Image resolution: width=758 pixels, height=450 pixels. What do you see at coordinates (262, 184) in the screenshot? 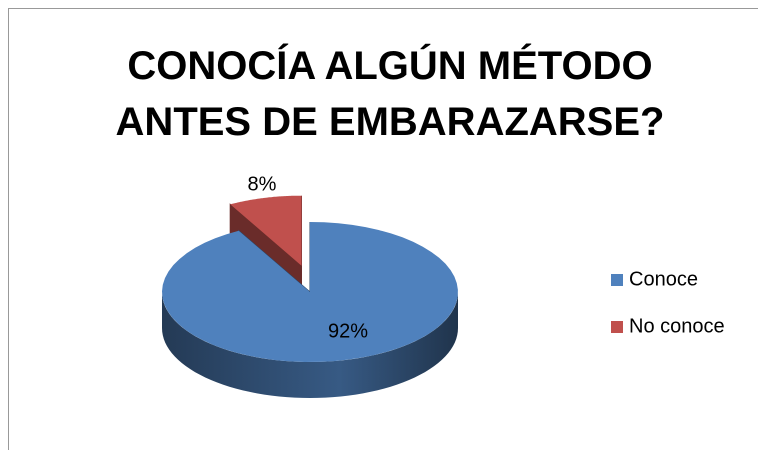
I see `data-label: 8%` at bounding box center [262, 184].